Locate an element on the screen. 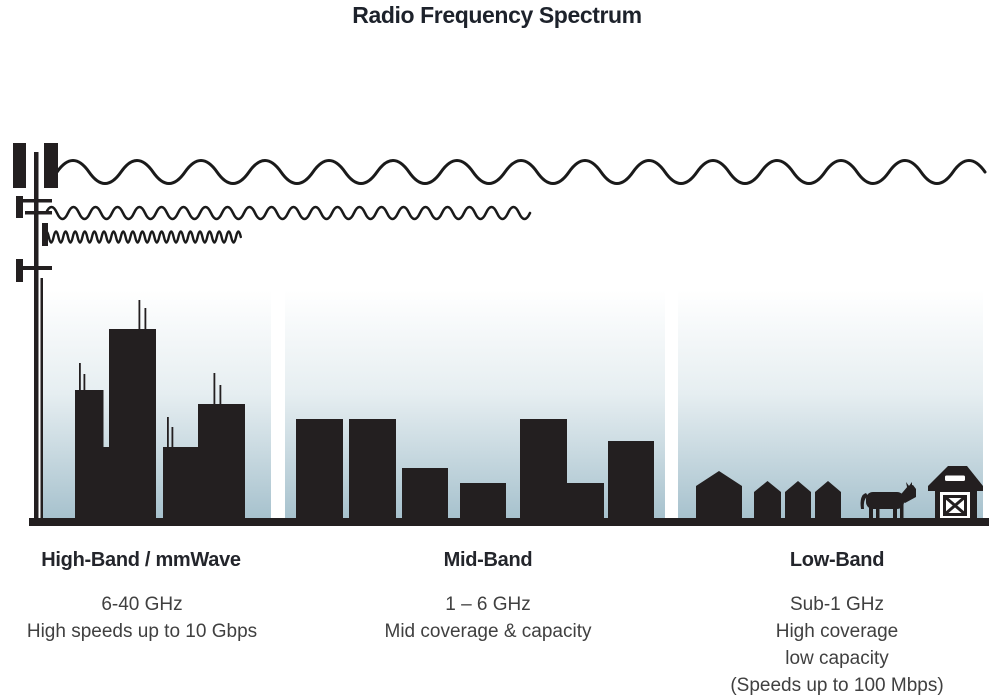  page-title: Radio Frequency Spectrum is located at coordinates (497, 15).